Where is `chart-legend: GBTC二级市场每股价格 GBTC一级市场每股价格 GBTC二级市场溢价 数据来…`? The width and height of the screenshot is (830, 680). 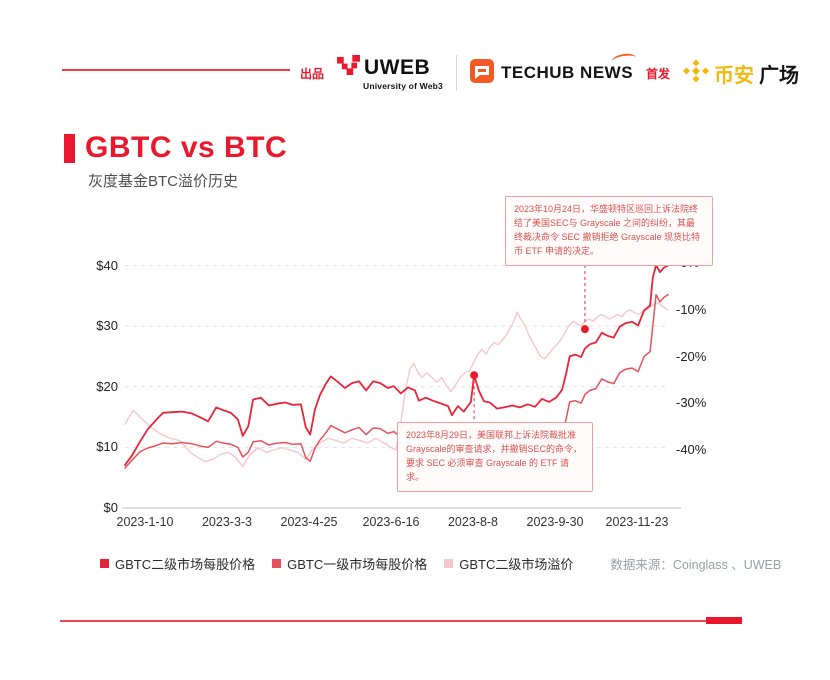
chart-legend: GBTC二级市场每股价格 GBTC一级市场每股价格 GBTC二级市场溢价 数据来… is located at coordinates (440, 563).